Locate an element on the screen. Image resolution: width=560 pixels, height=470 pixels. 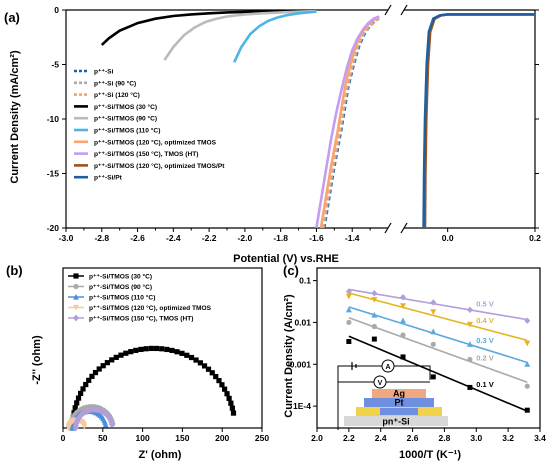
a-ytick-label: -15 is located at coordinates (53, 174).